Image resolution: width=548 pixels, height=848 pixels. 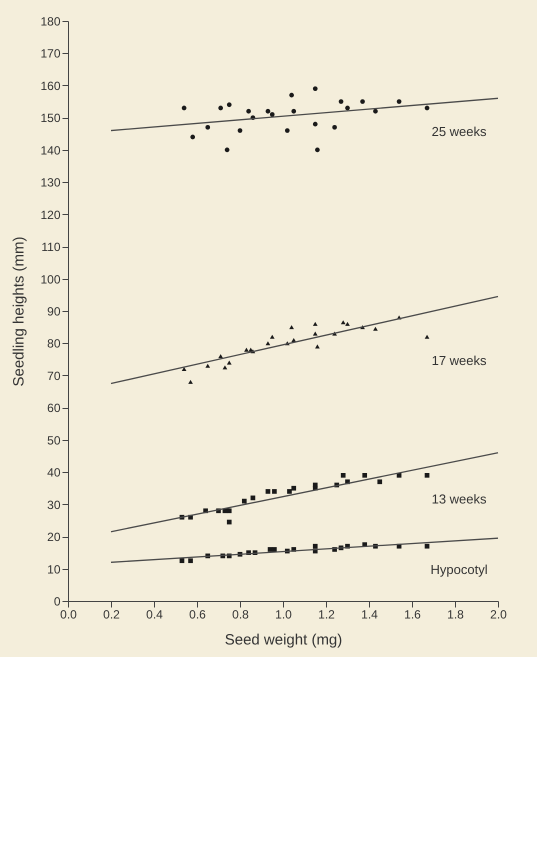 I want to click on y-tick-label: 10, so click(x=54, y=569).